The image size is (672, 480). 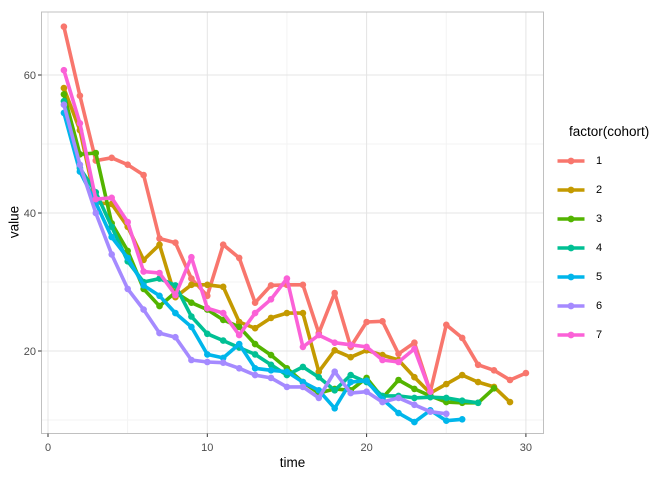 I want to click on x-tick-label: 30, so click(x=526, y=448).